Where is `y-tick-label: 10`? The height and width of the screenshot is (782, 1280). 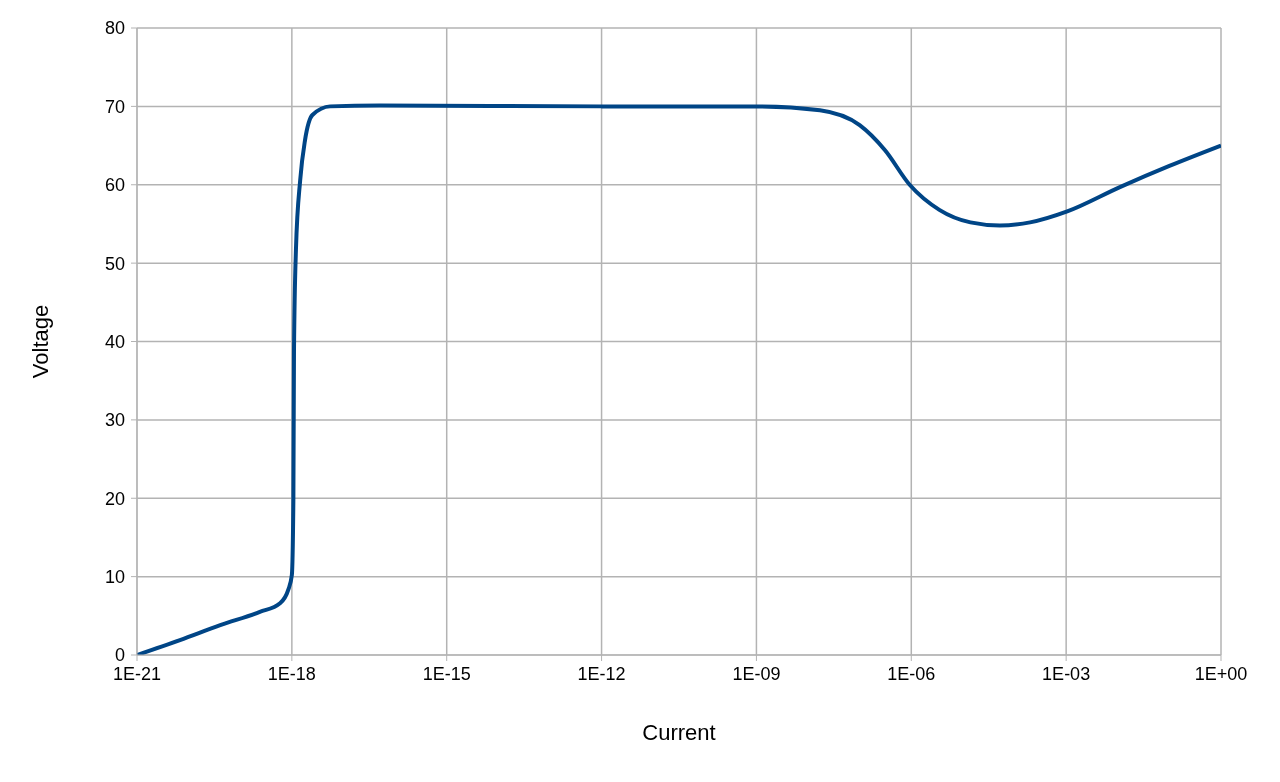 y-tick-label: 10 is located at coordinates (114, 577).